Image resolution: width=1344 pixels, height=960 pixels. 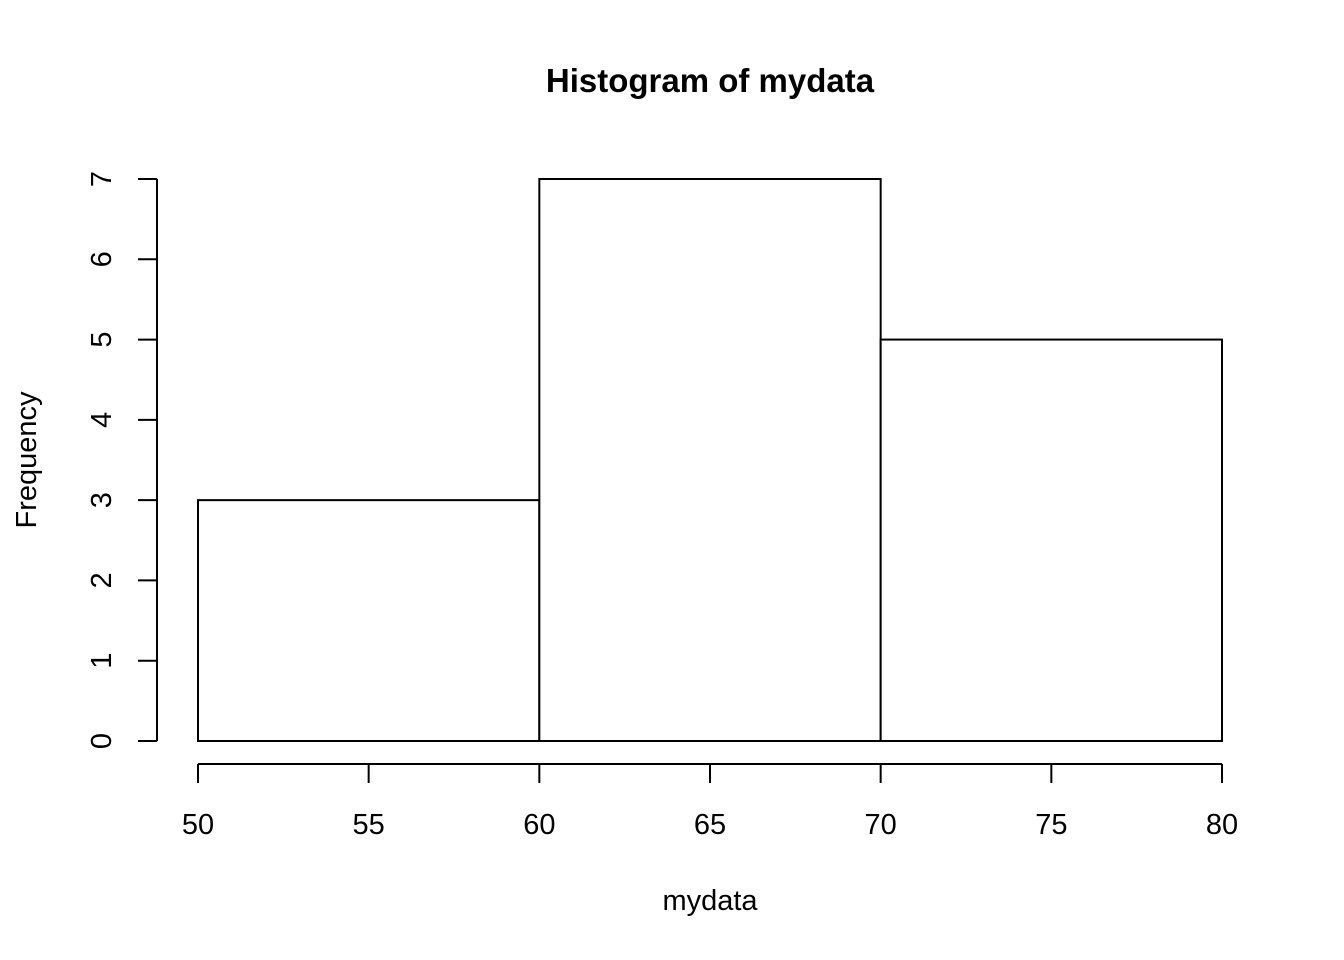 I want to click on x-tick-label: 80, so click(x=1222, y=825).